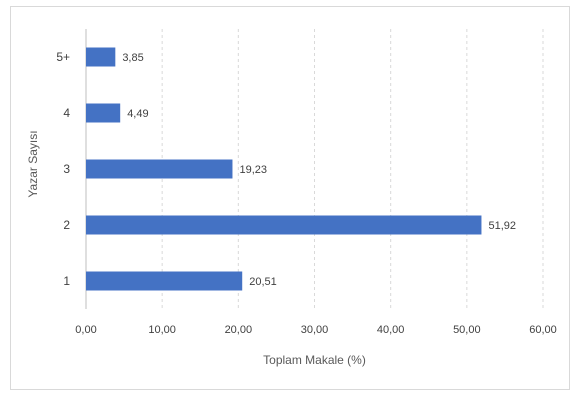  I want to click on bar-5+, so click(101, 57).